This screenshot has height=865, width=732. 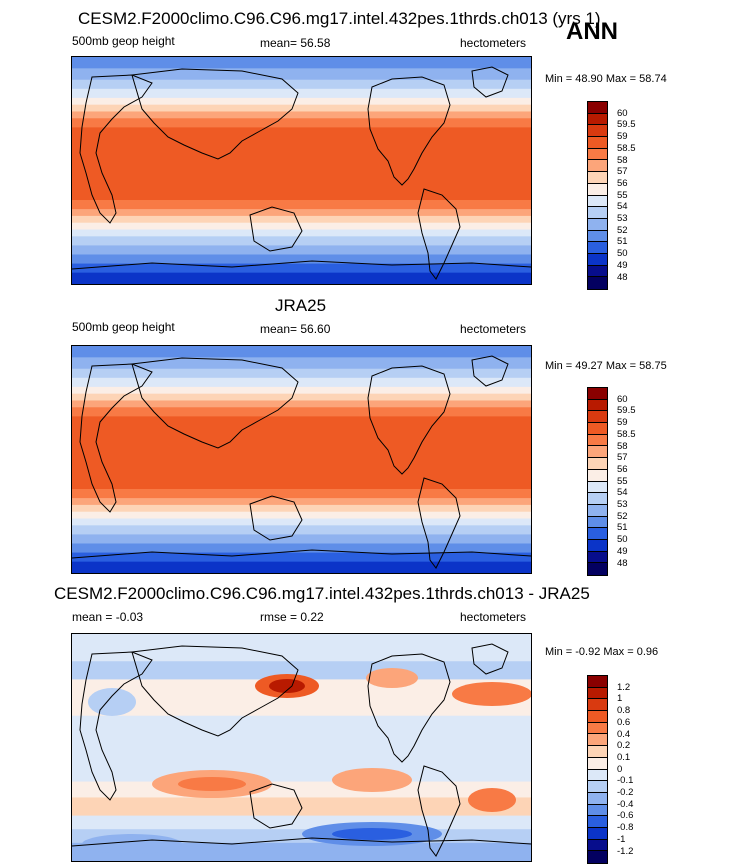 What do you see at coordinates (602, 652) in the screenshot?
I see `panel3-minmax: Min = -0.92 Max = 0.96` at bounding box center [602, 652].